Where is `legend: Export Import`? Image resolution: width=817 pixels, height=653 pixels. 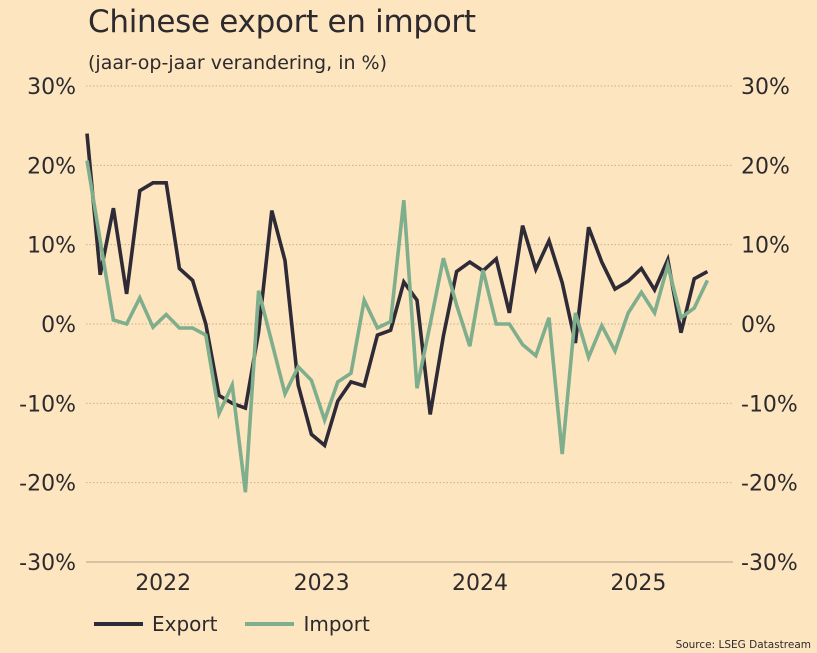 legend: Export Import is located at coordinates (246, 624).